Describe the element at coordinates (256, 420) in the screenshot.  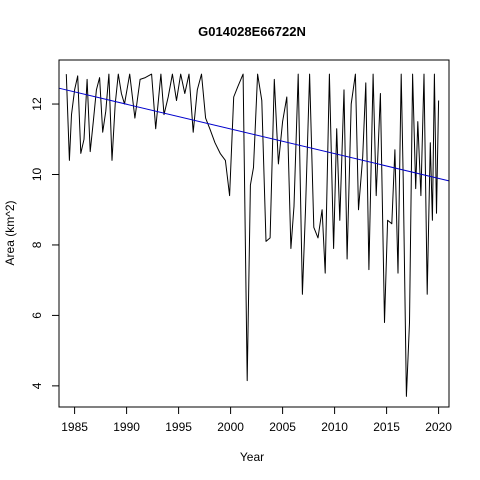
I see `x-axis: 1985 1990 1995 2000 2005 2010 2015 2020` at that location.